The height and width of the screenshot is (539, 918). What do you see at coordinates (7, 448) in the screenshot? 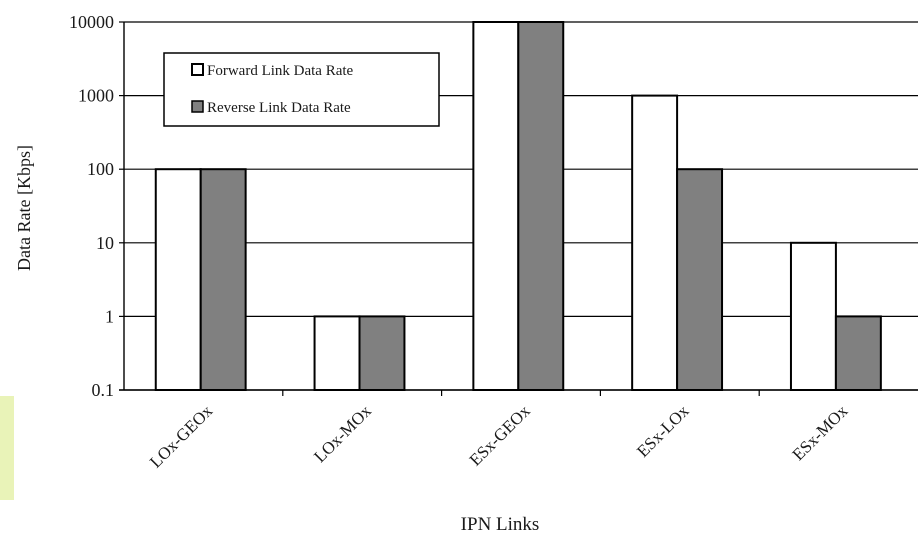
I see `decorative-stripe` at bounding box center [7, 448].